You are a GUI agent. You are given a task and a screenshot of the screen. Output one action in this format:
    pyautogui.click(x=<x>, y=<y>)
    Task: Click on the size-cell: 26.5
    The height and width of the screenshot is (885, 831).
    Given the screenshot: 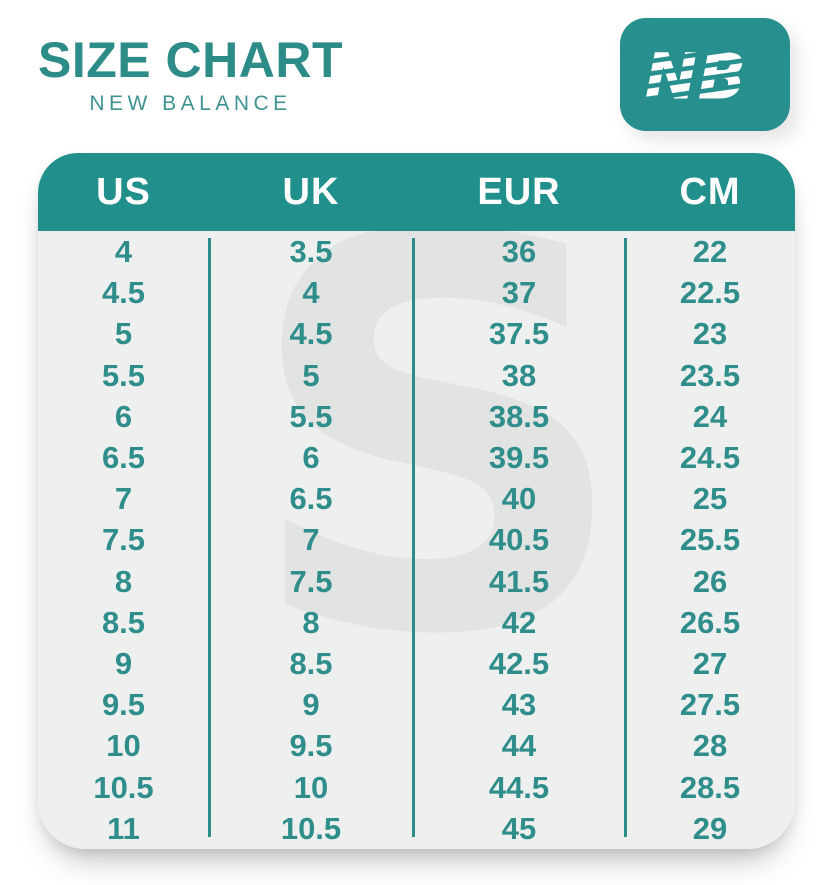 What is the action you would take?
    pyautogui.click(x=710, y=622)
    